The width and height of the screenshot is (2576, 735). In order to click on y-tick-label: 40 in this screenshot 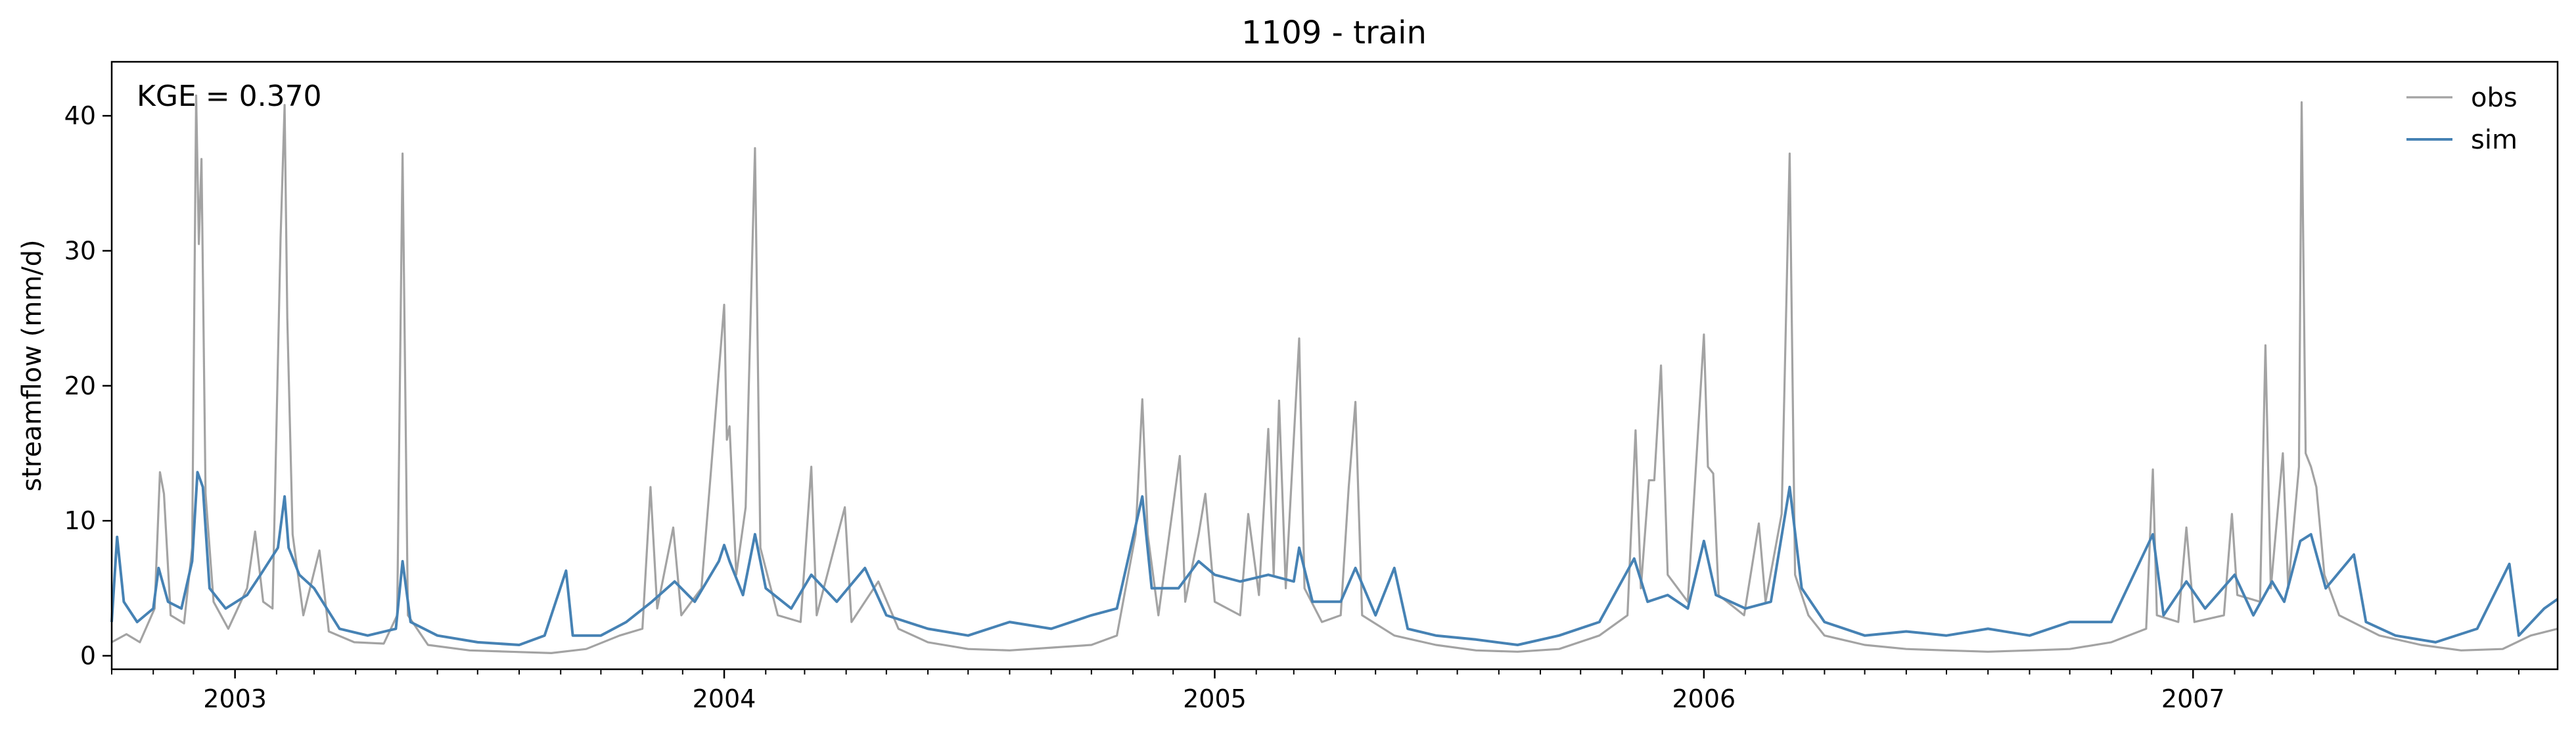, I will do `click(80, 115)`.